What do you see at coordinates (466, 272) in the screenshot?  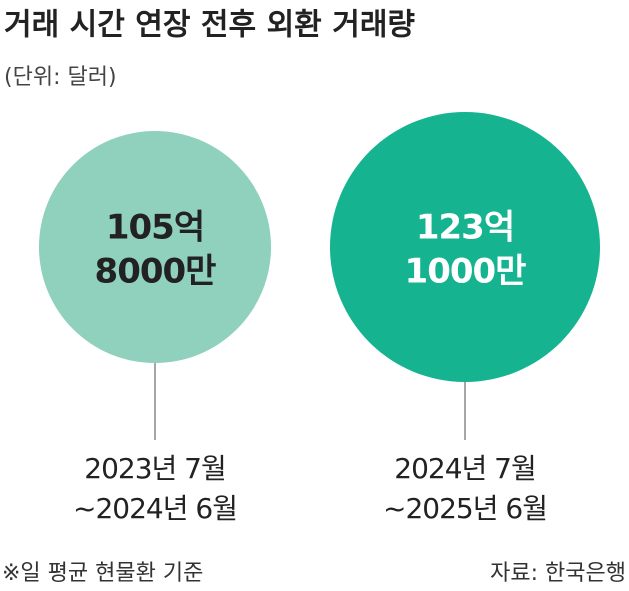 I see `value-label: 1000만` at bounding box center [466, 272].